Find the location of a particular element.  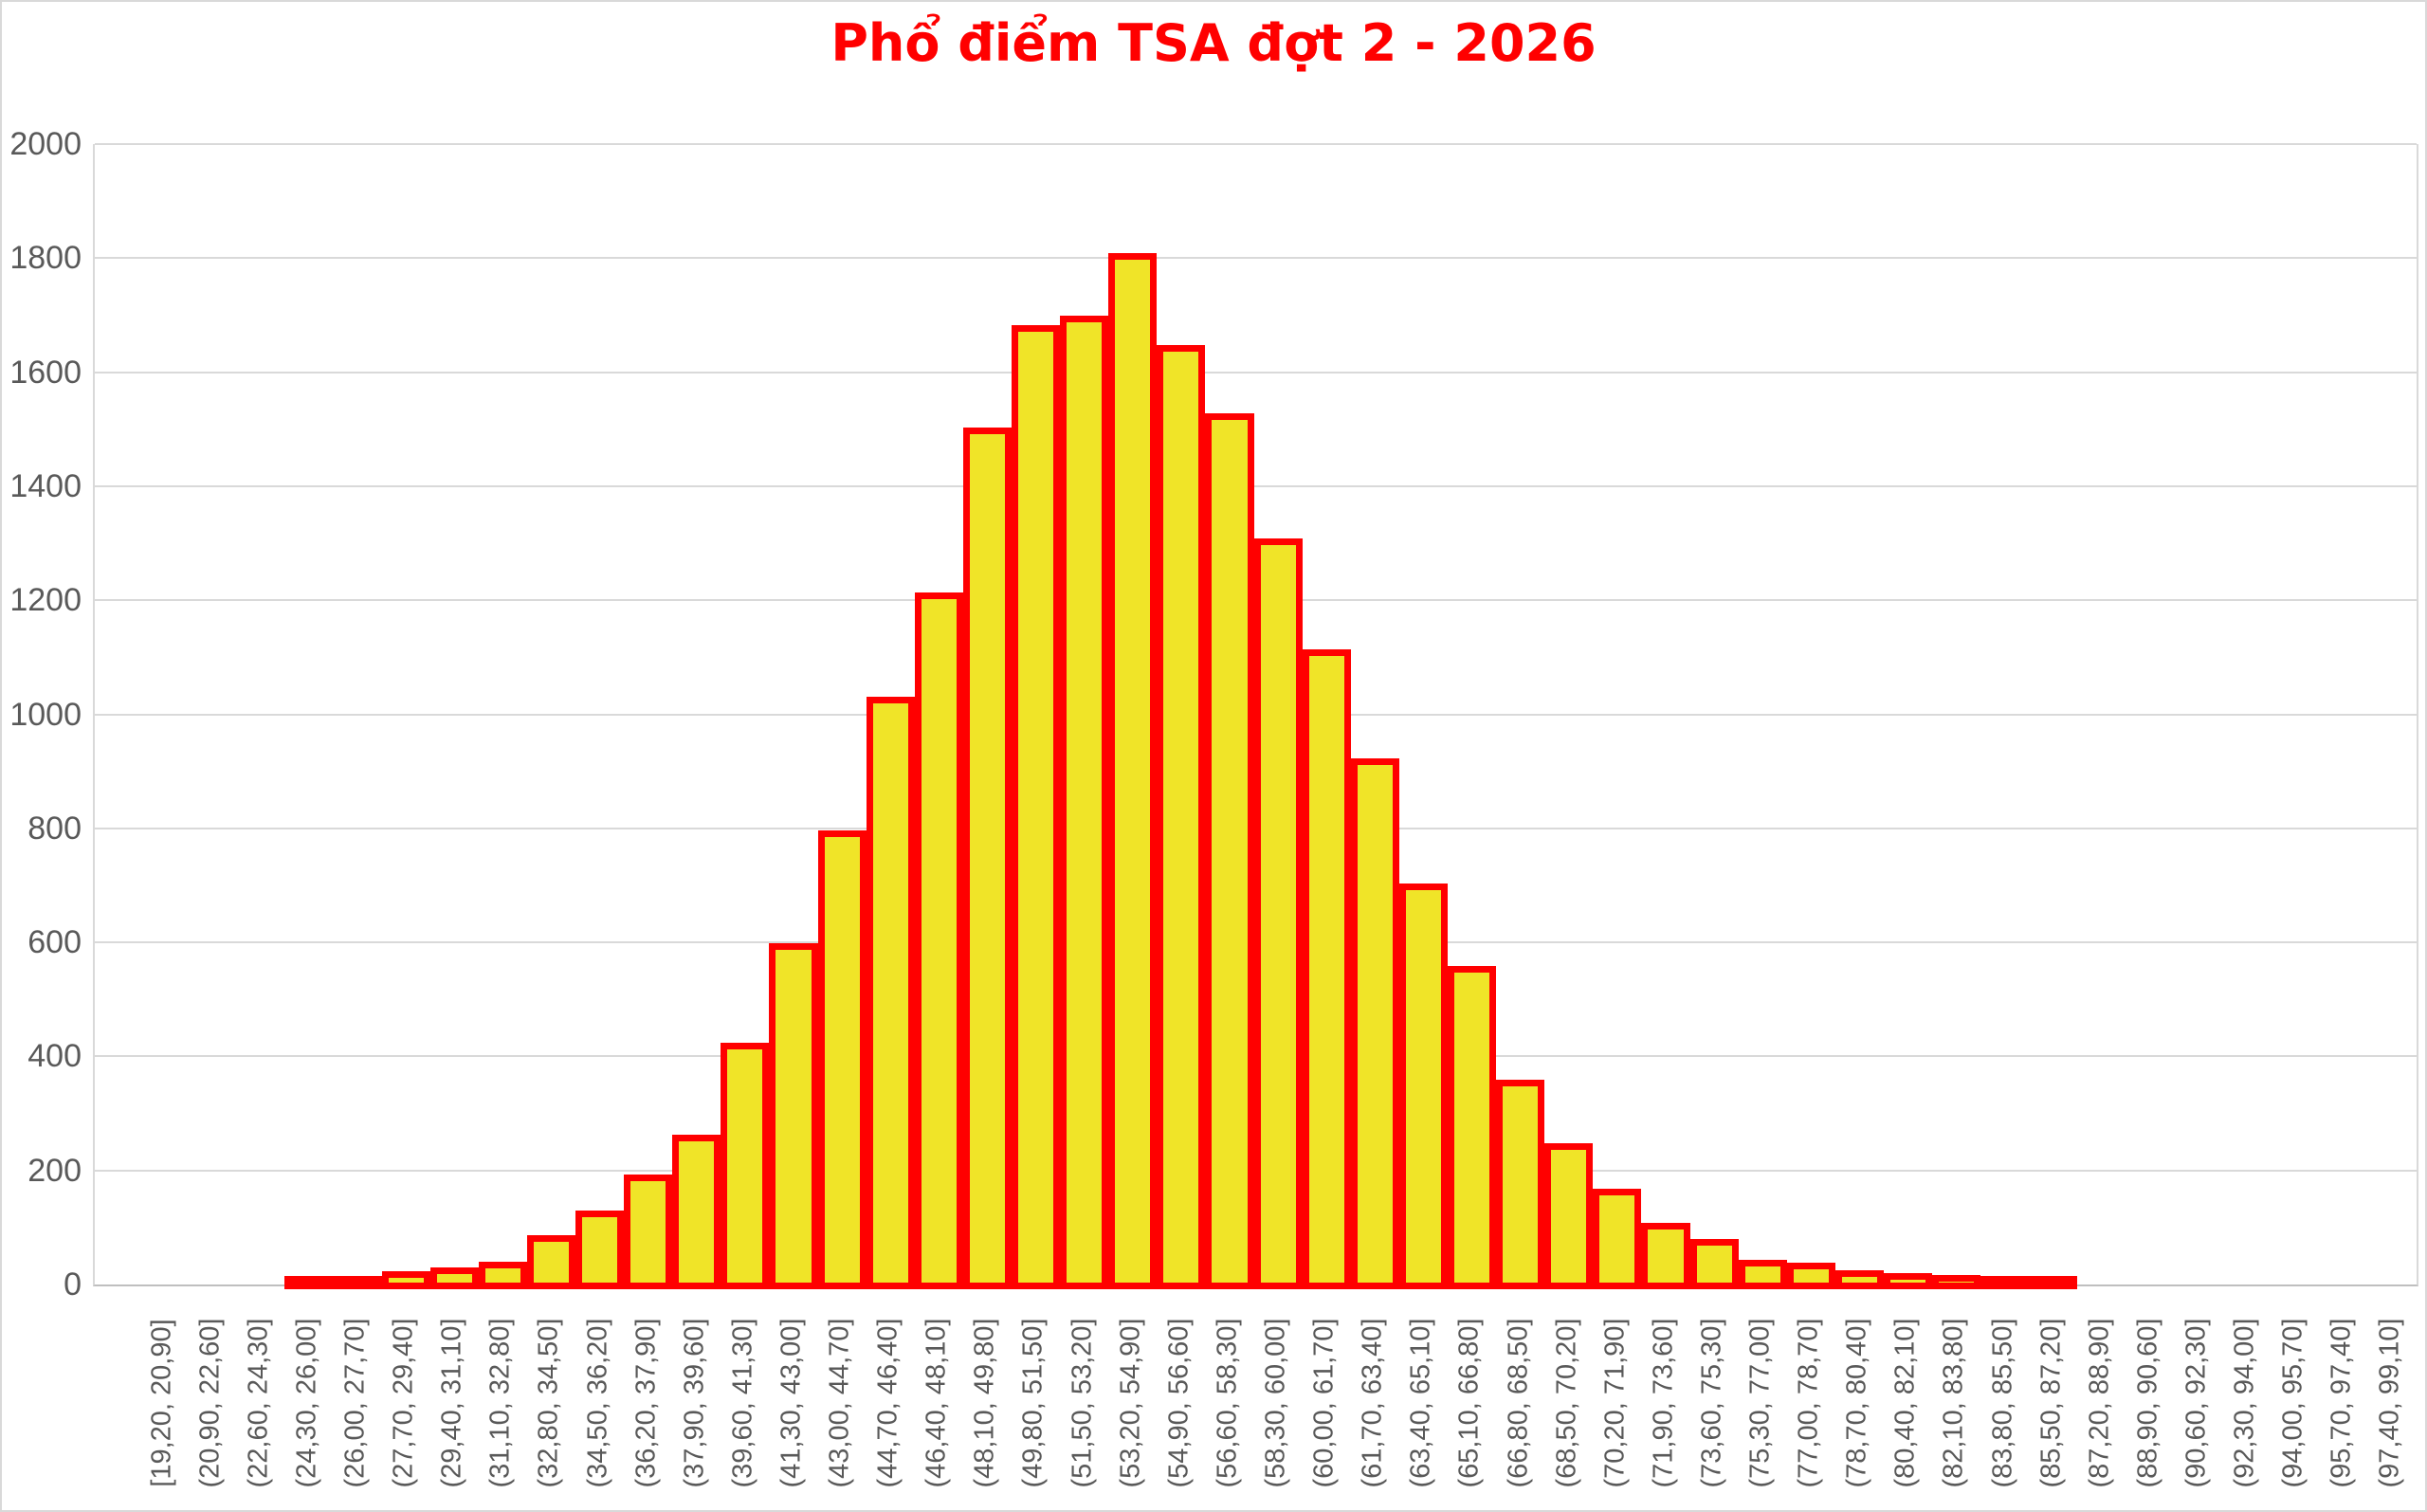

x-axis-label: (73,60, 75,30] is located at coordinates (1711, 1403).